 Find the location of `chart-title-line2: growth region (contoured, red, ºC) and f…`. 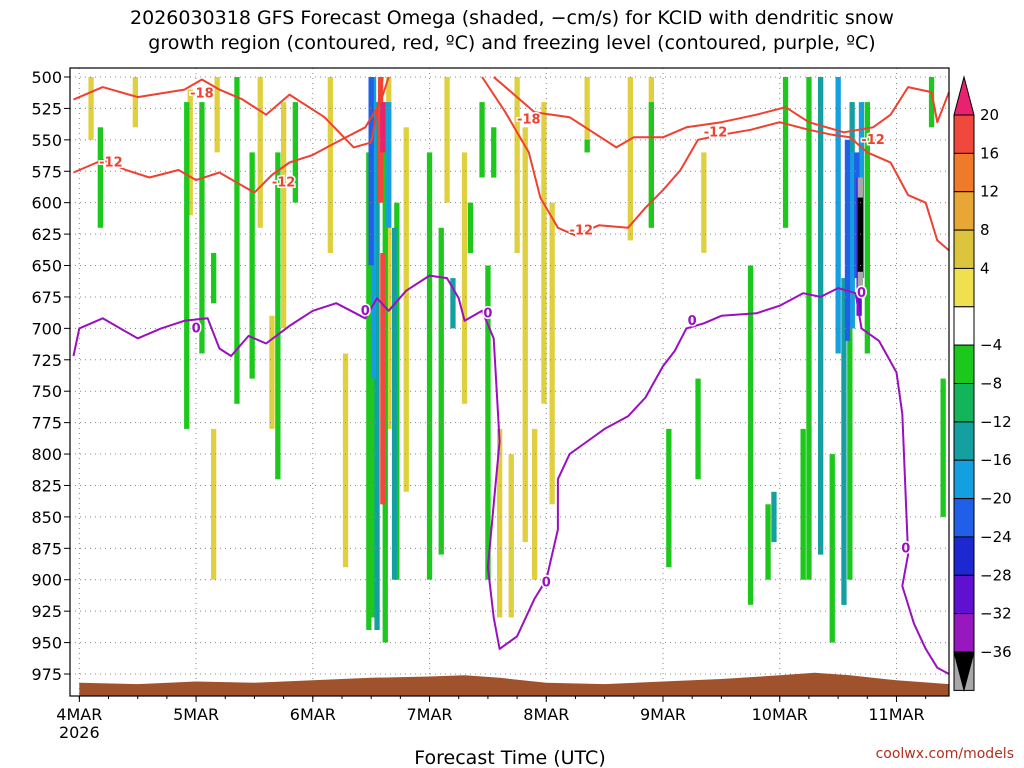

chart-title-line2: growth region (contoured, red, ºC) and f… is located at coordinates (511, 43).